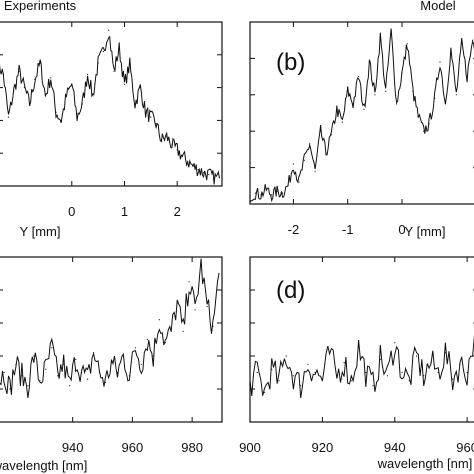  What do you see at coordinates (40, 6) in the screenshot?
I see `panel-title: Experiments` at bounding box center [40, 6].